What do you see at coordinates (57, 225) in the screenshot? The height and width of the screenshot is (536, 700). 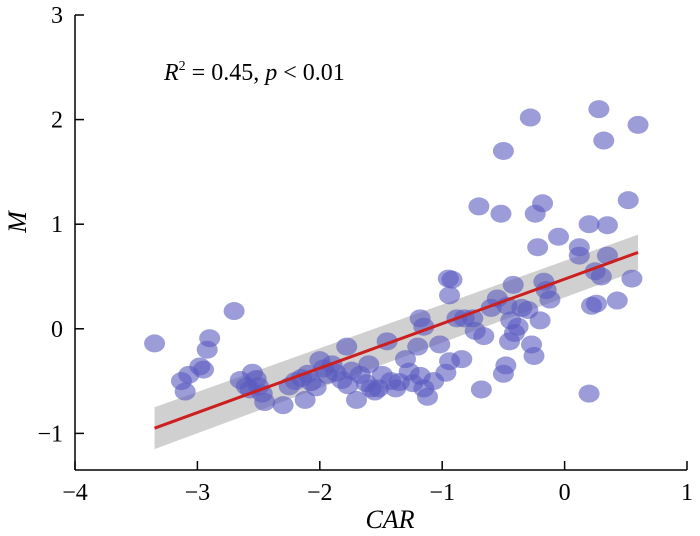 I see `y-tick-label: 1` at bounding box center [57, 225].